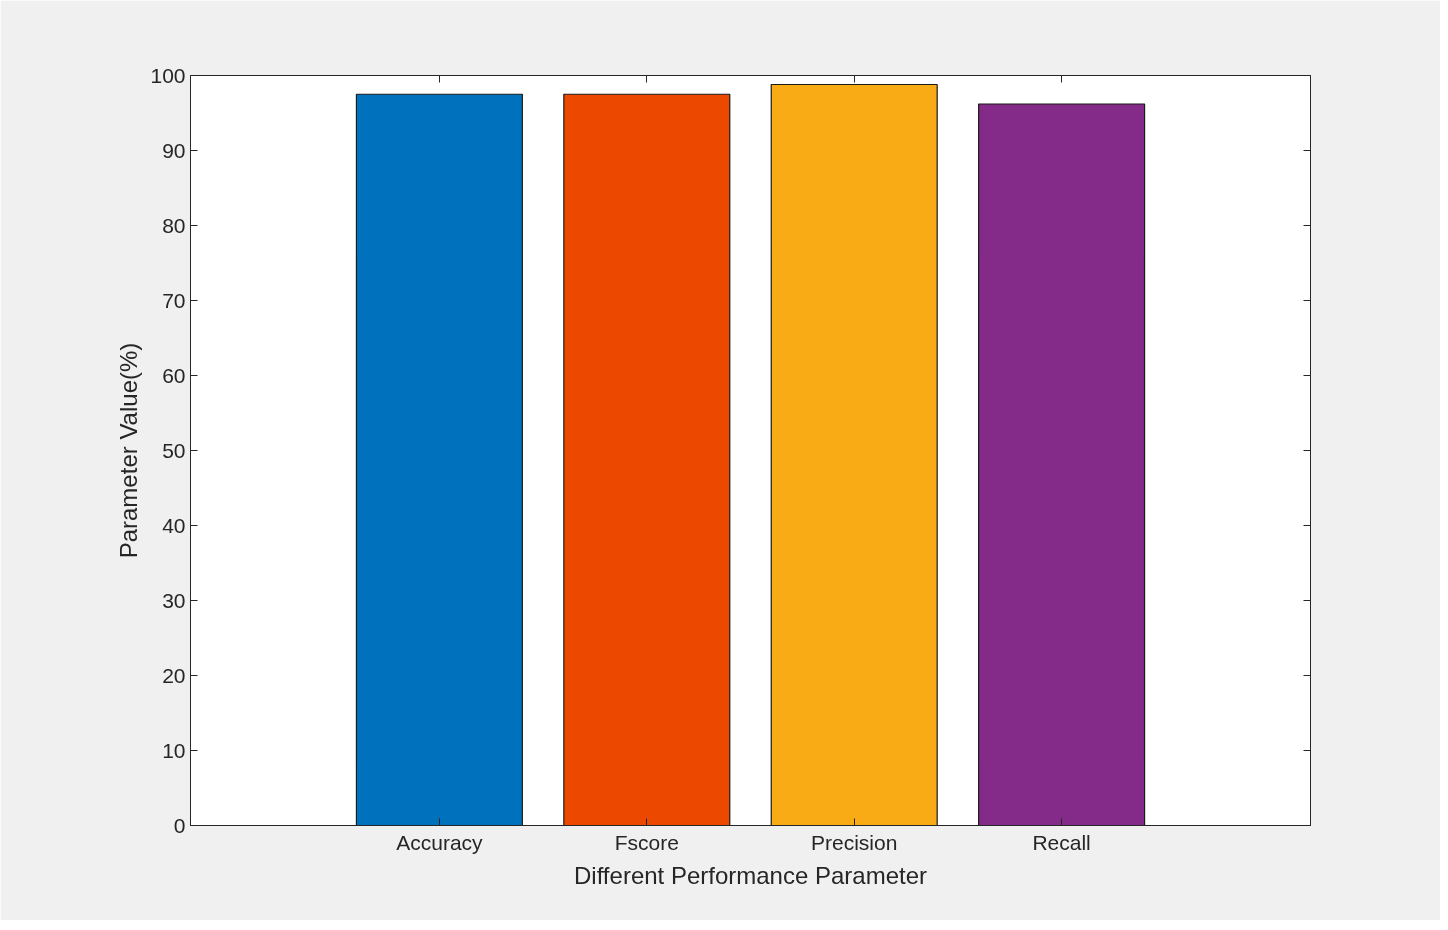 The height and width of the screenshot is (930, 1448). Describe the element at coordinates (174, 525) in the screenshot. I see `y-tick-label: 40` at that location.